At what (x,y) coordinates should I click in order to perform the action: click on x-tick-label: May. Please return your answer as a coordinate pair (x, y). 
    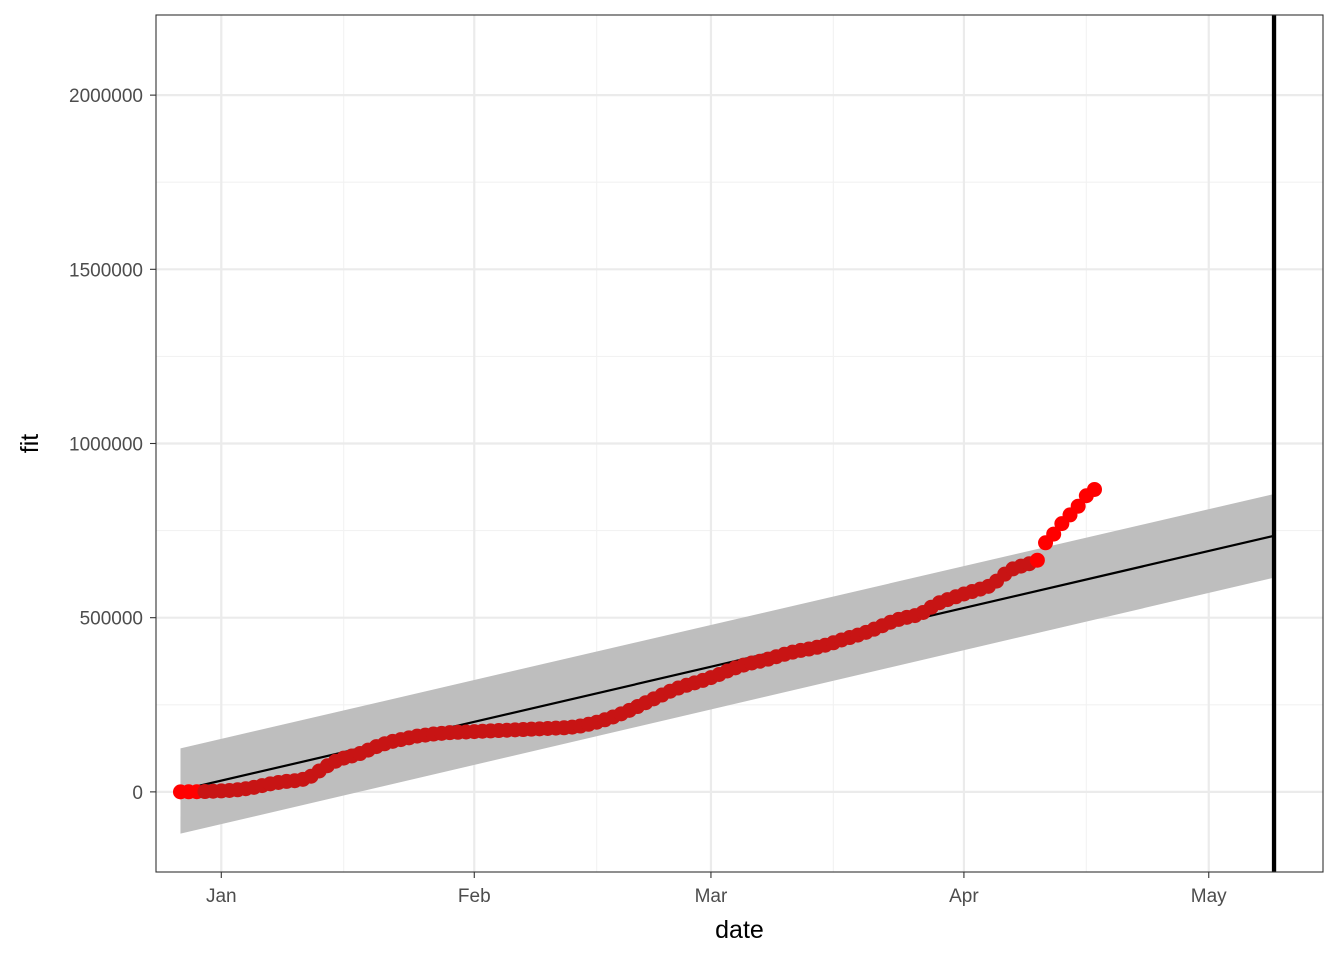
    Looking at the image, I should click on (1209, 896).